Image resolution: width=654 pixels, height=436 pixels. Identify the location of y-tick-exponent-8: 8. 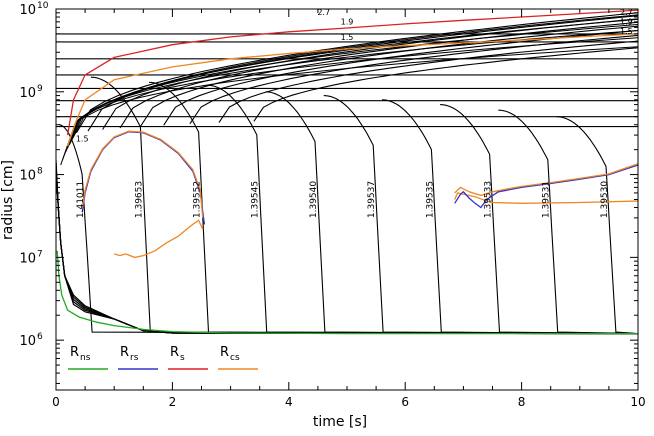
(40, 172).